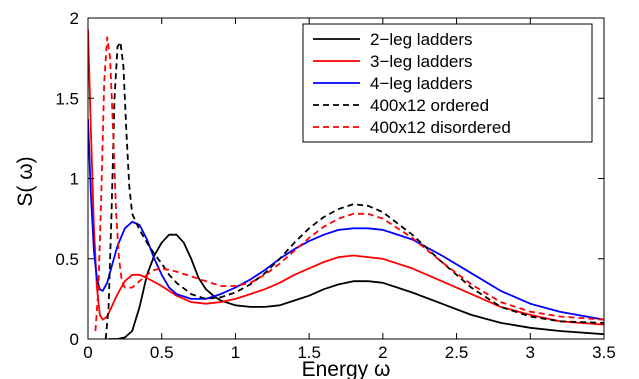  What do you see at coordinates (235, 352) in the screenshot?
I see `x-tick-label: 1` at bounding box center [235, 352].